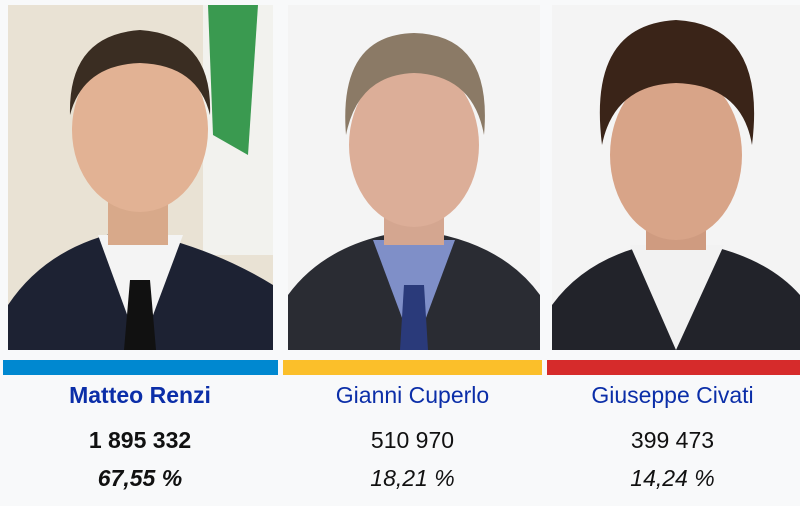 The width and height of the screenshot is (800, 506). I want to click on vote-count: 399 473, so click(672, 440).